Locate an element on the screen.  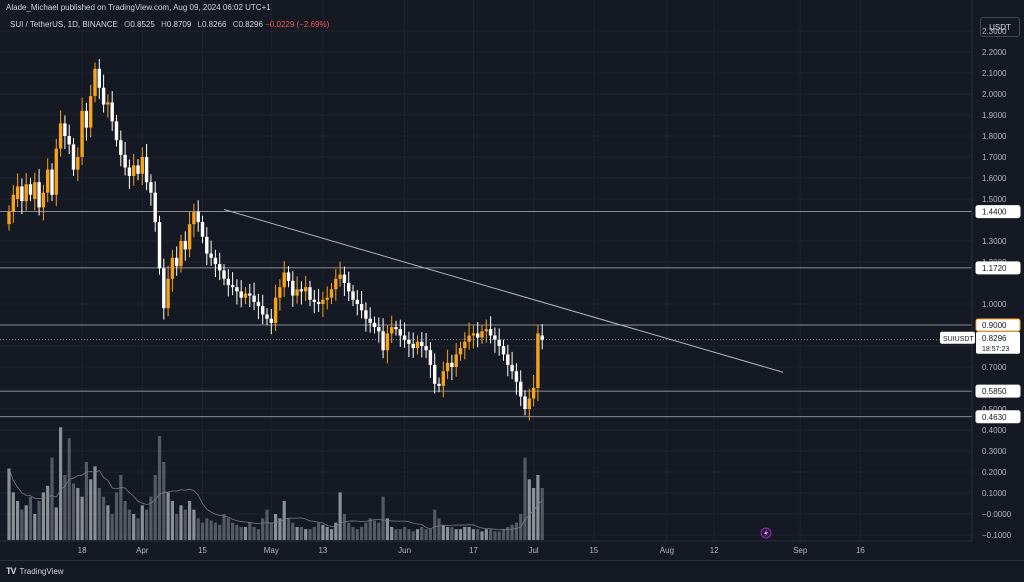
price-tick-label: 2.2000 is located at coordinates (994, 52).